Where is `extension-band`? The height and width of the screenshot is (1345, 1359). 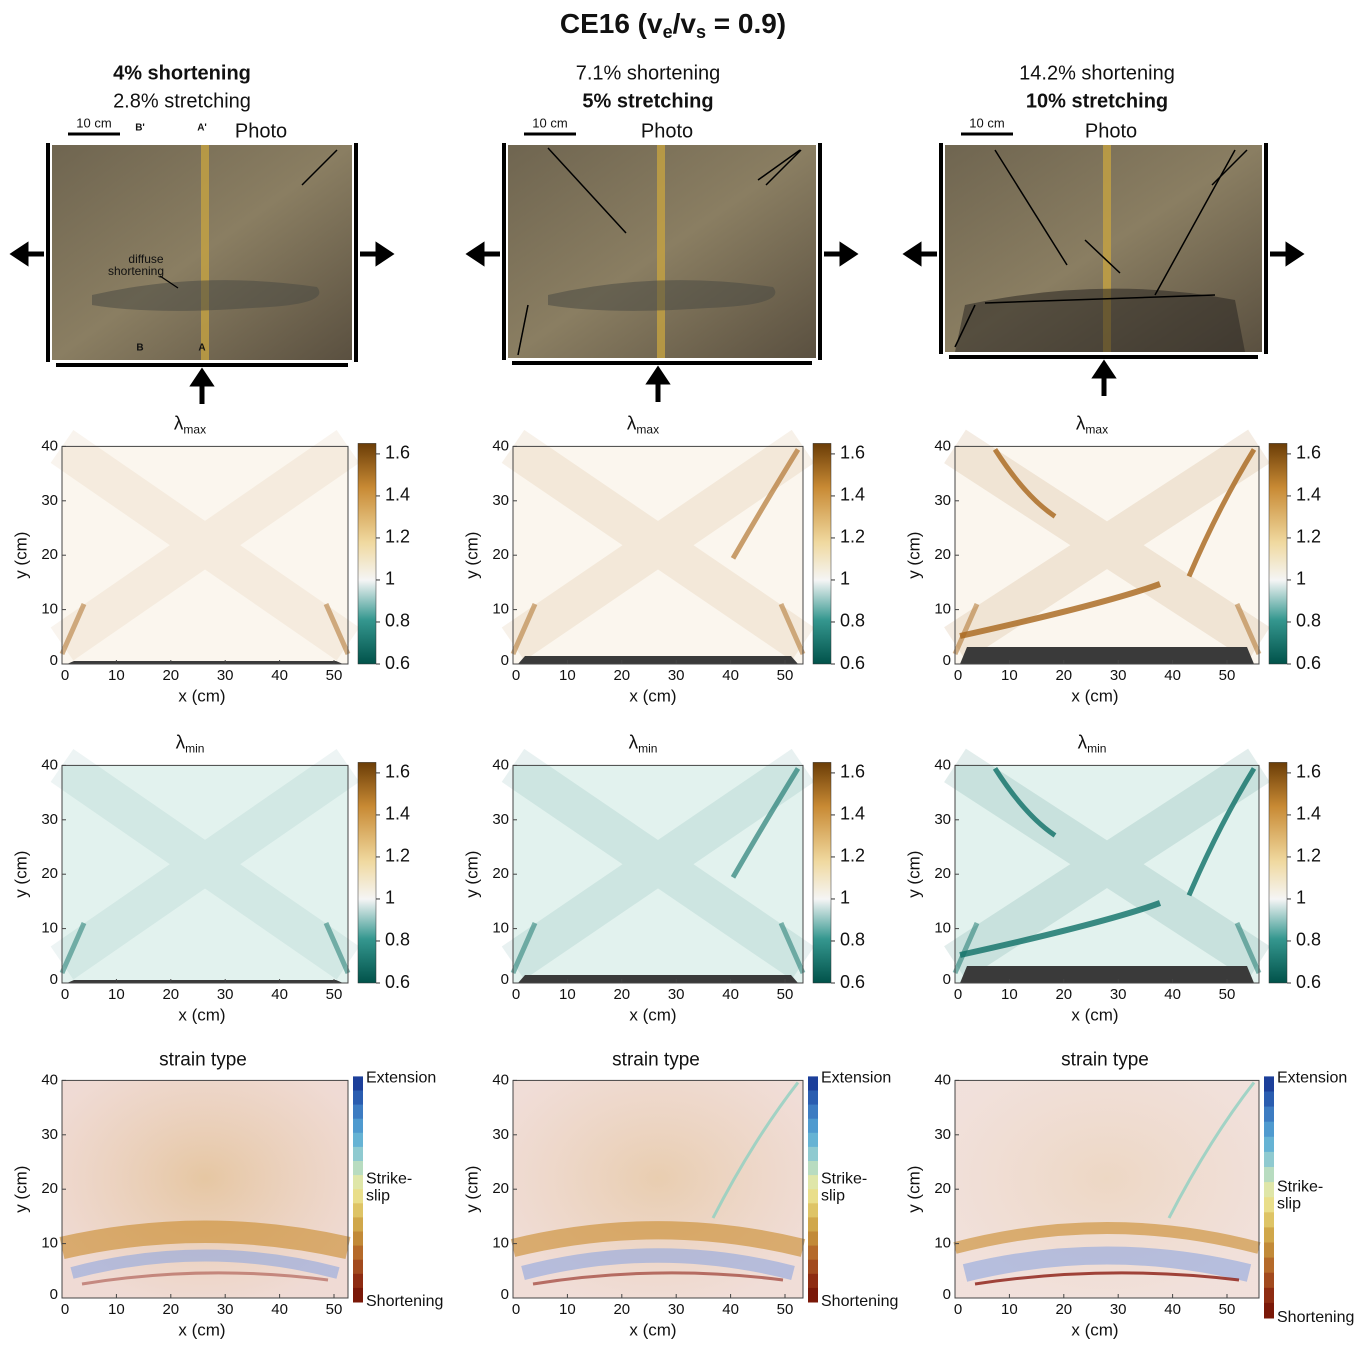
extension-band is located at coordinates (205, 1264).